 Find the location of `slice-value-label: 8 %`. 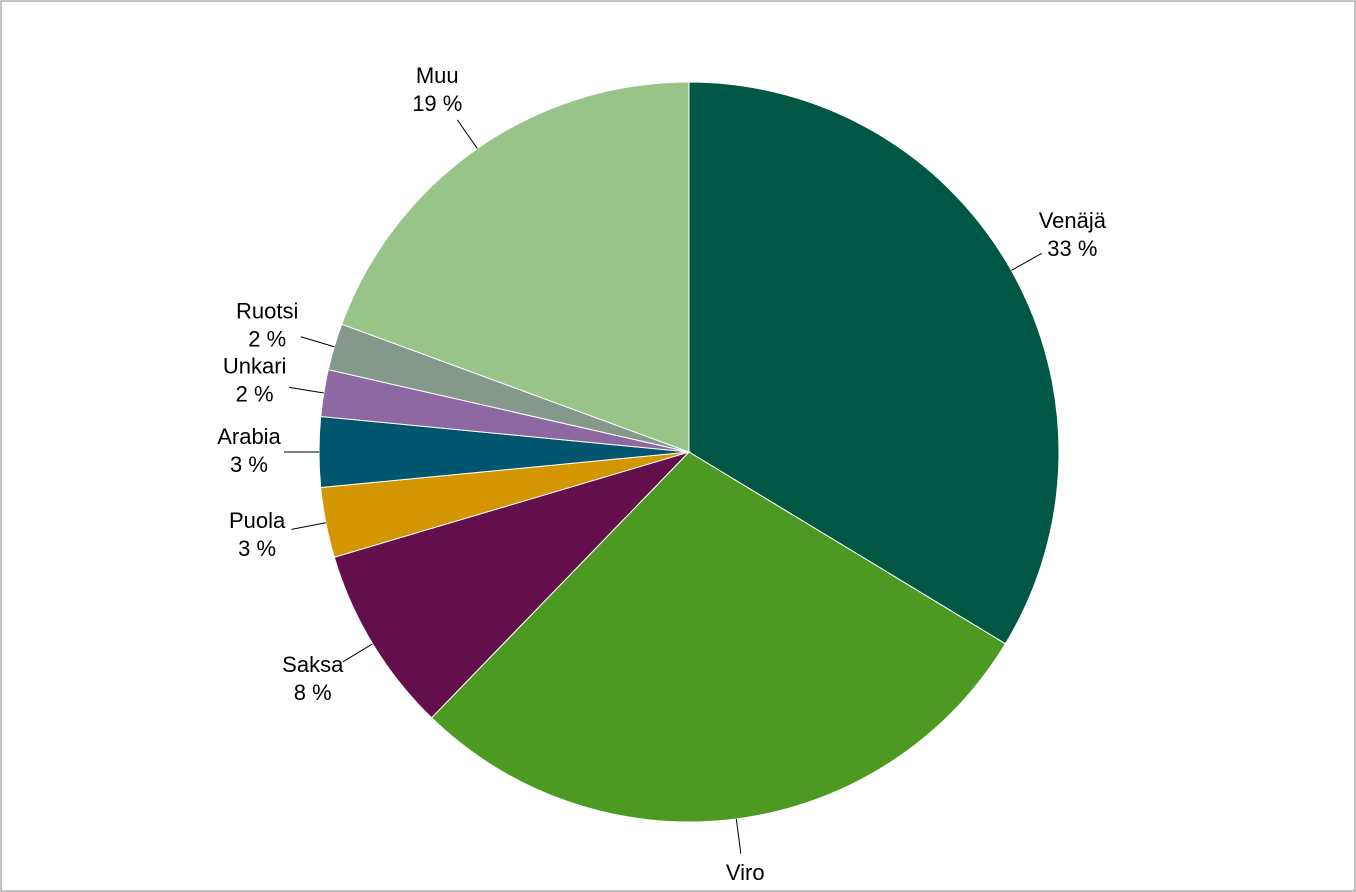

slice-value-label: 8 % is located at coordinates (313, 692).